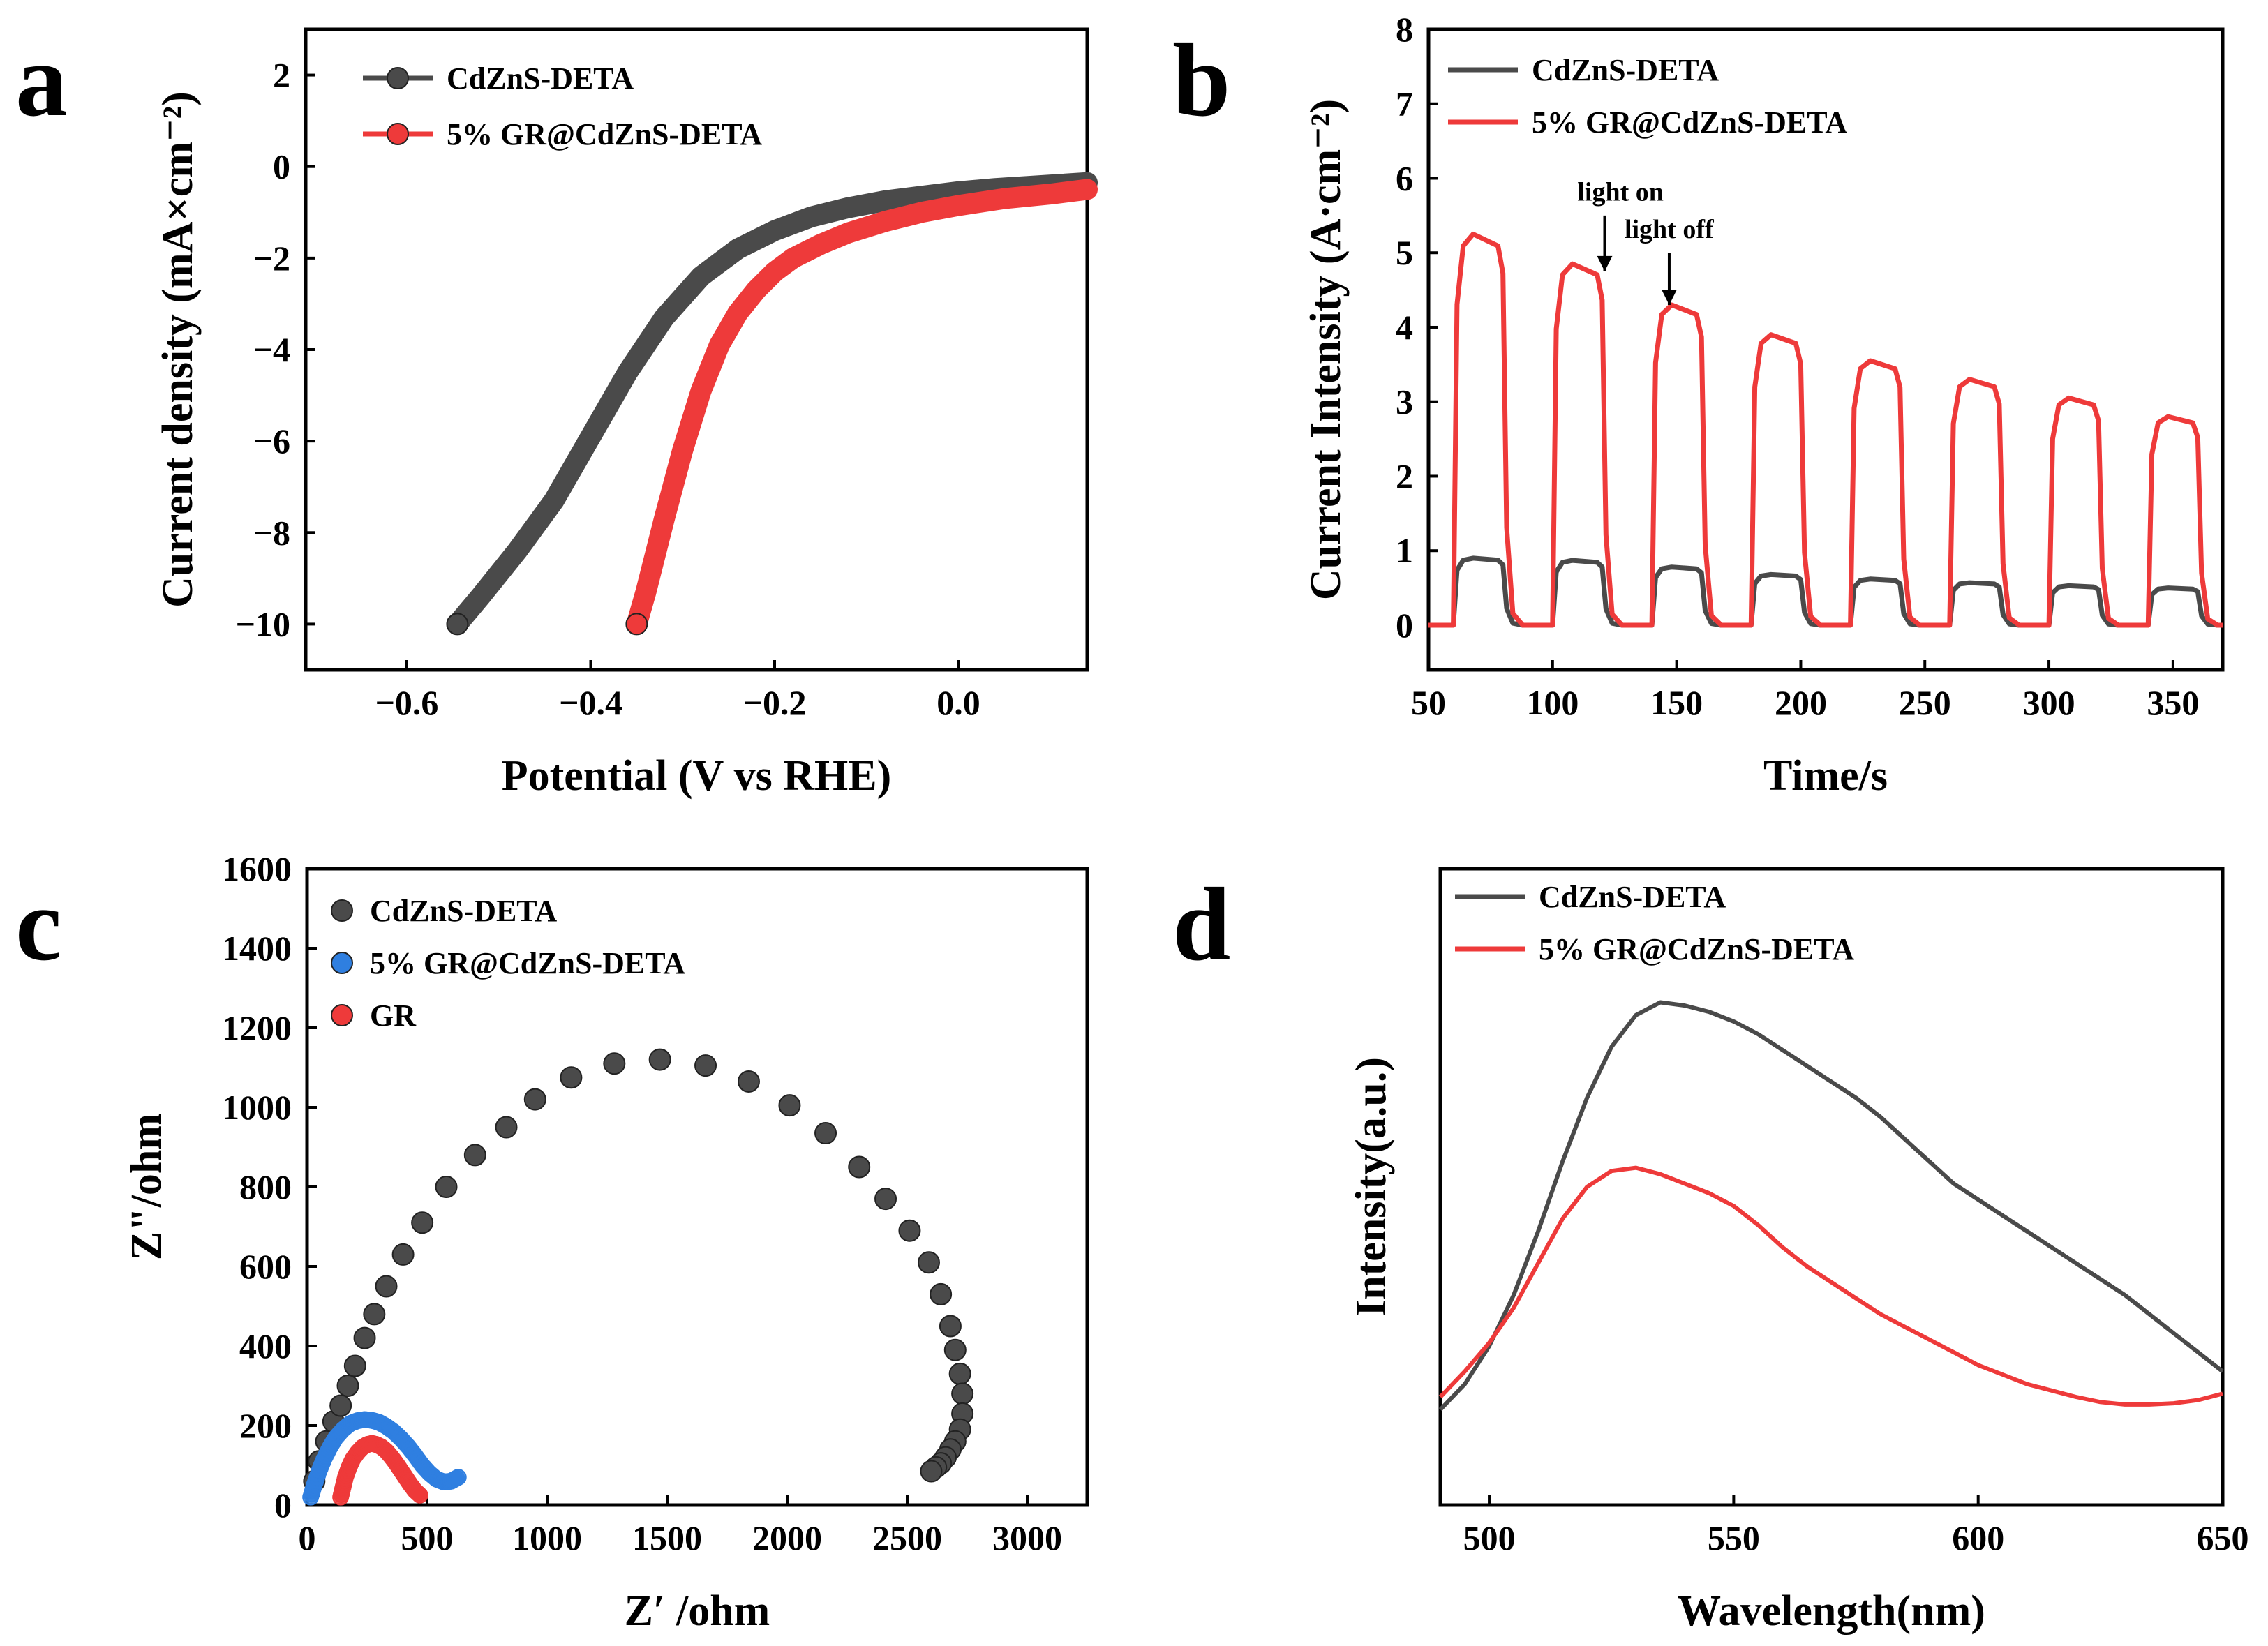 The width and height of the screenshot is (2268, 1646). I want to click on series-end-marker, so click(636, 624).